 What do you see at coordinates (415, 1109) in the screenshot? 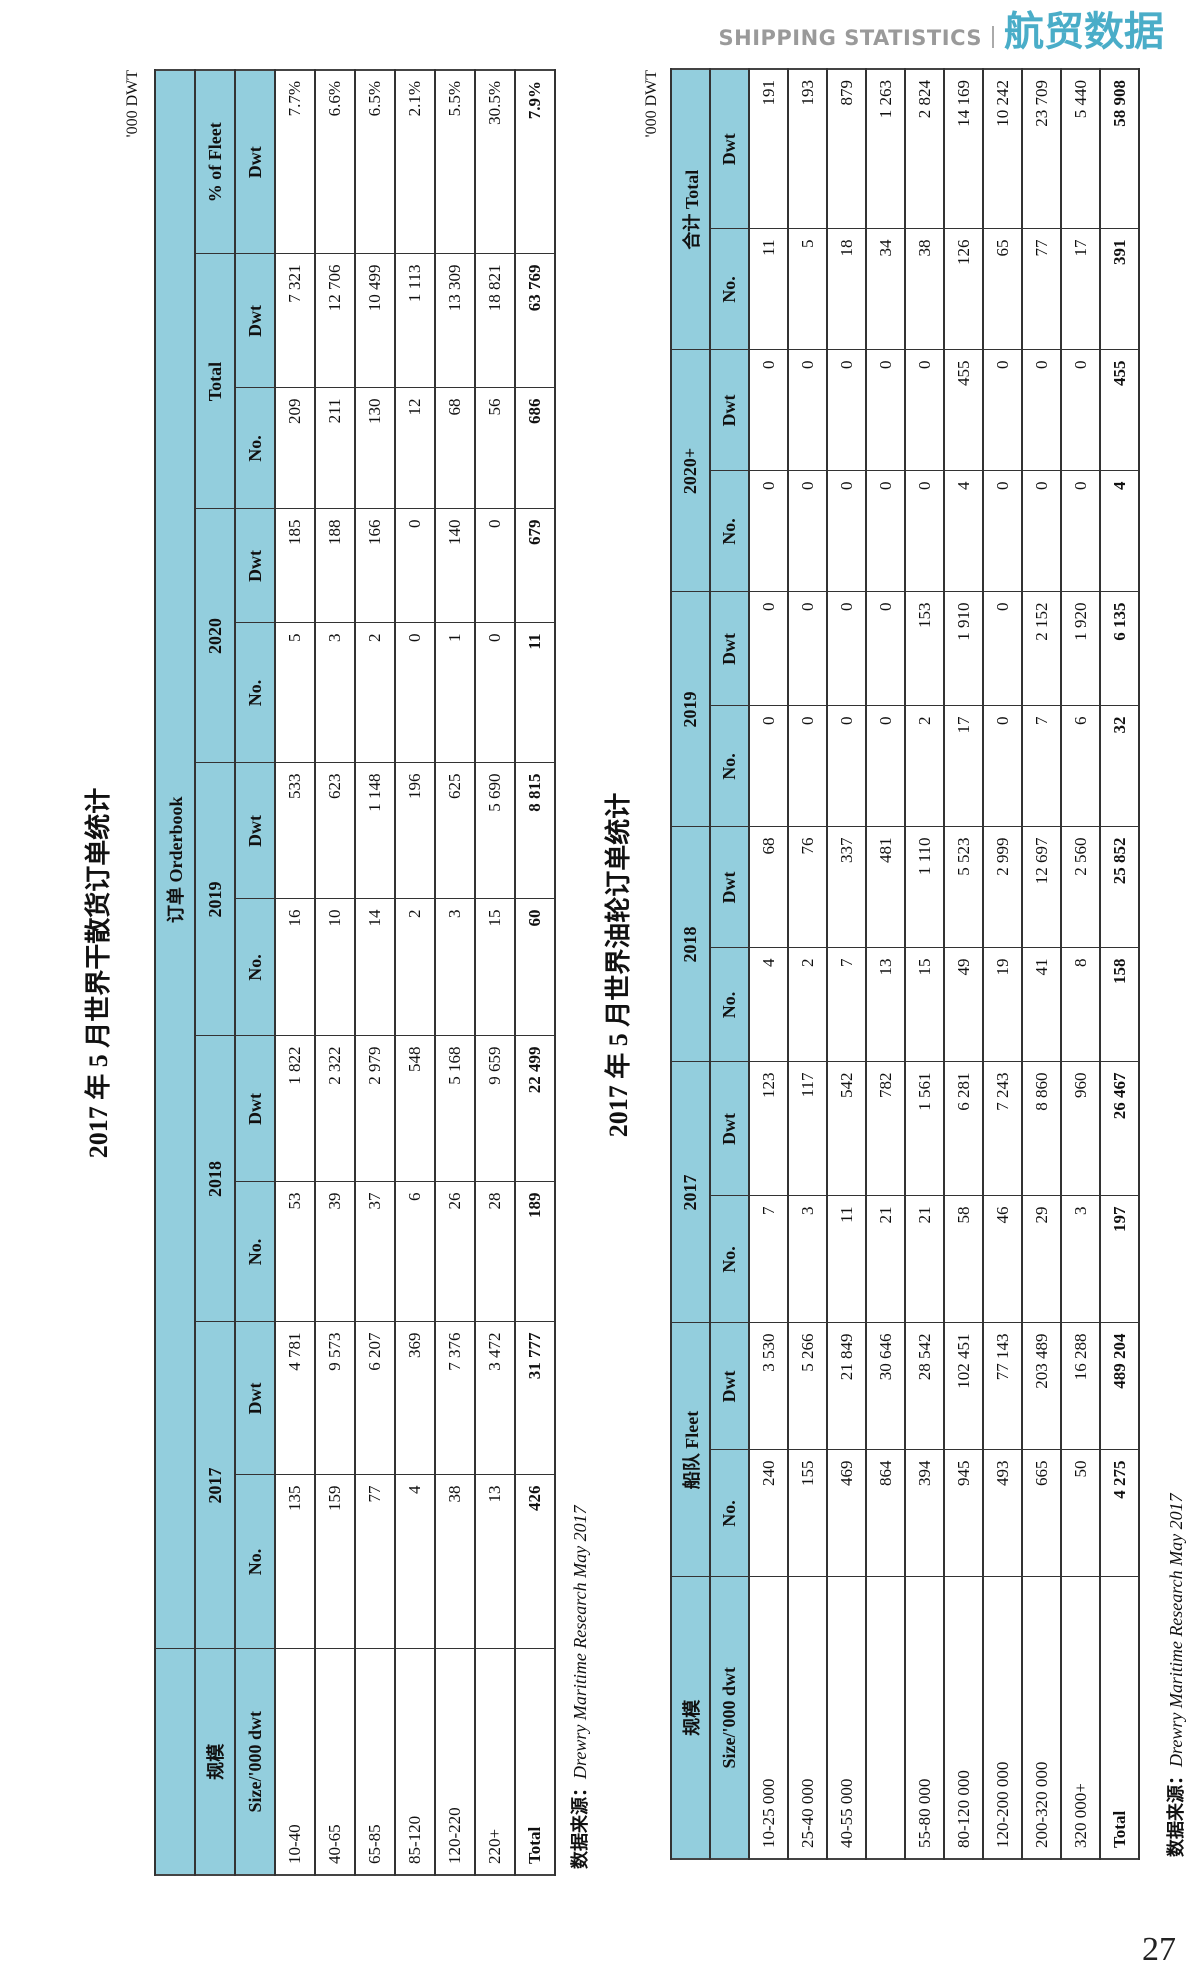
I see `value-cell: 548` at bounding box center [415, 1109].